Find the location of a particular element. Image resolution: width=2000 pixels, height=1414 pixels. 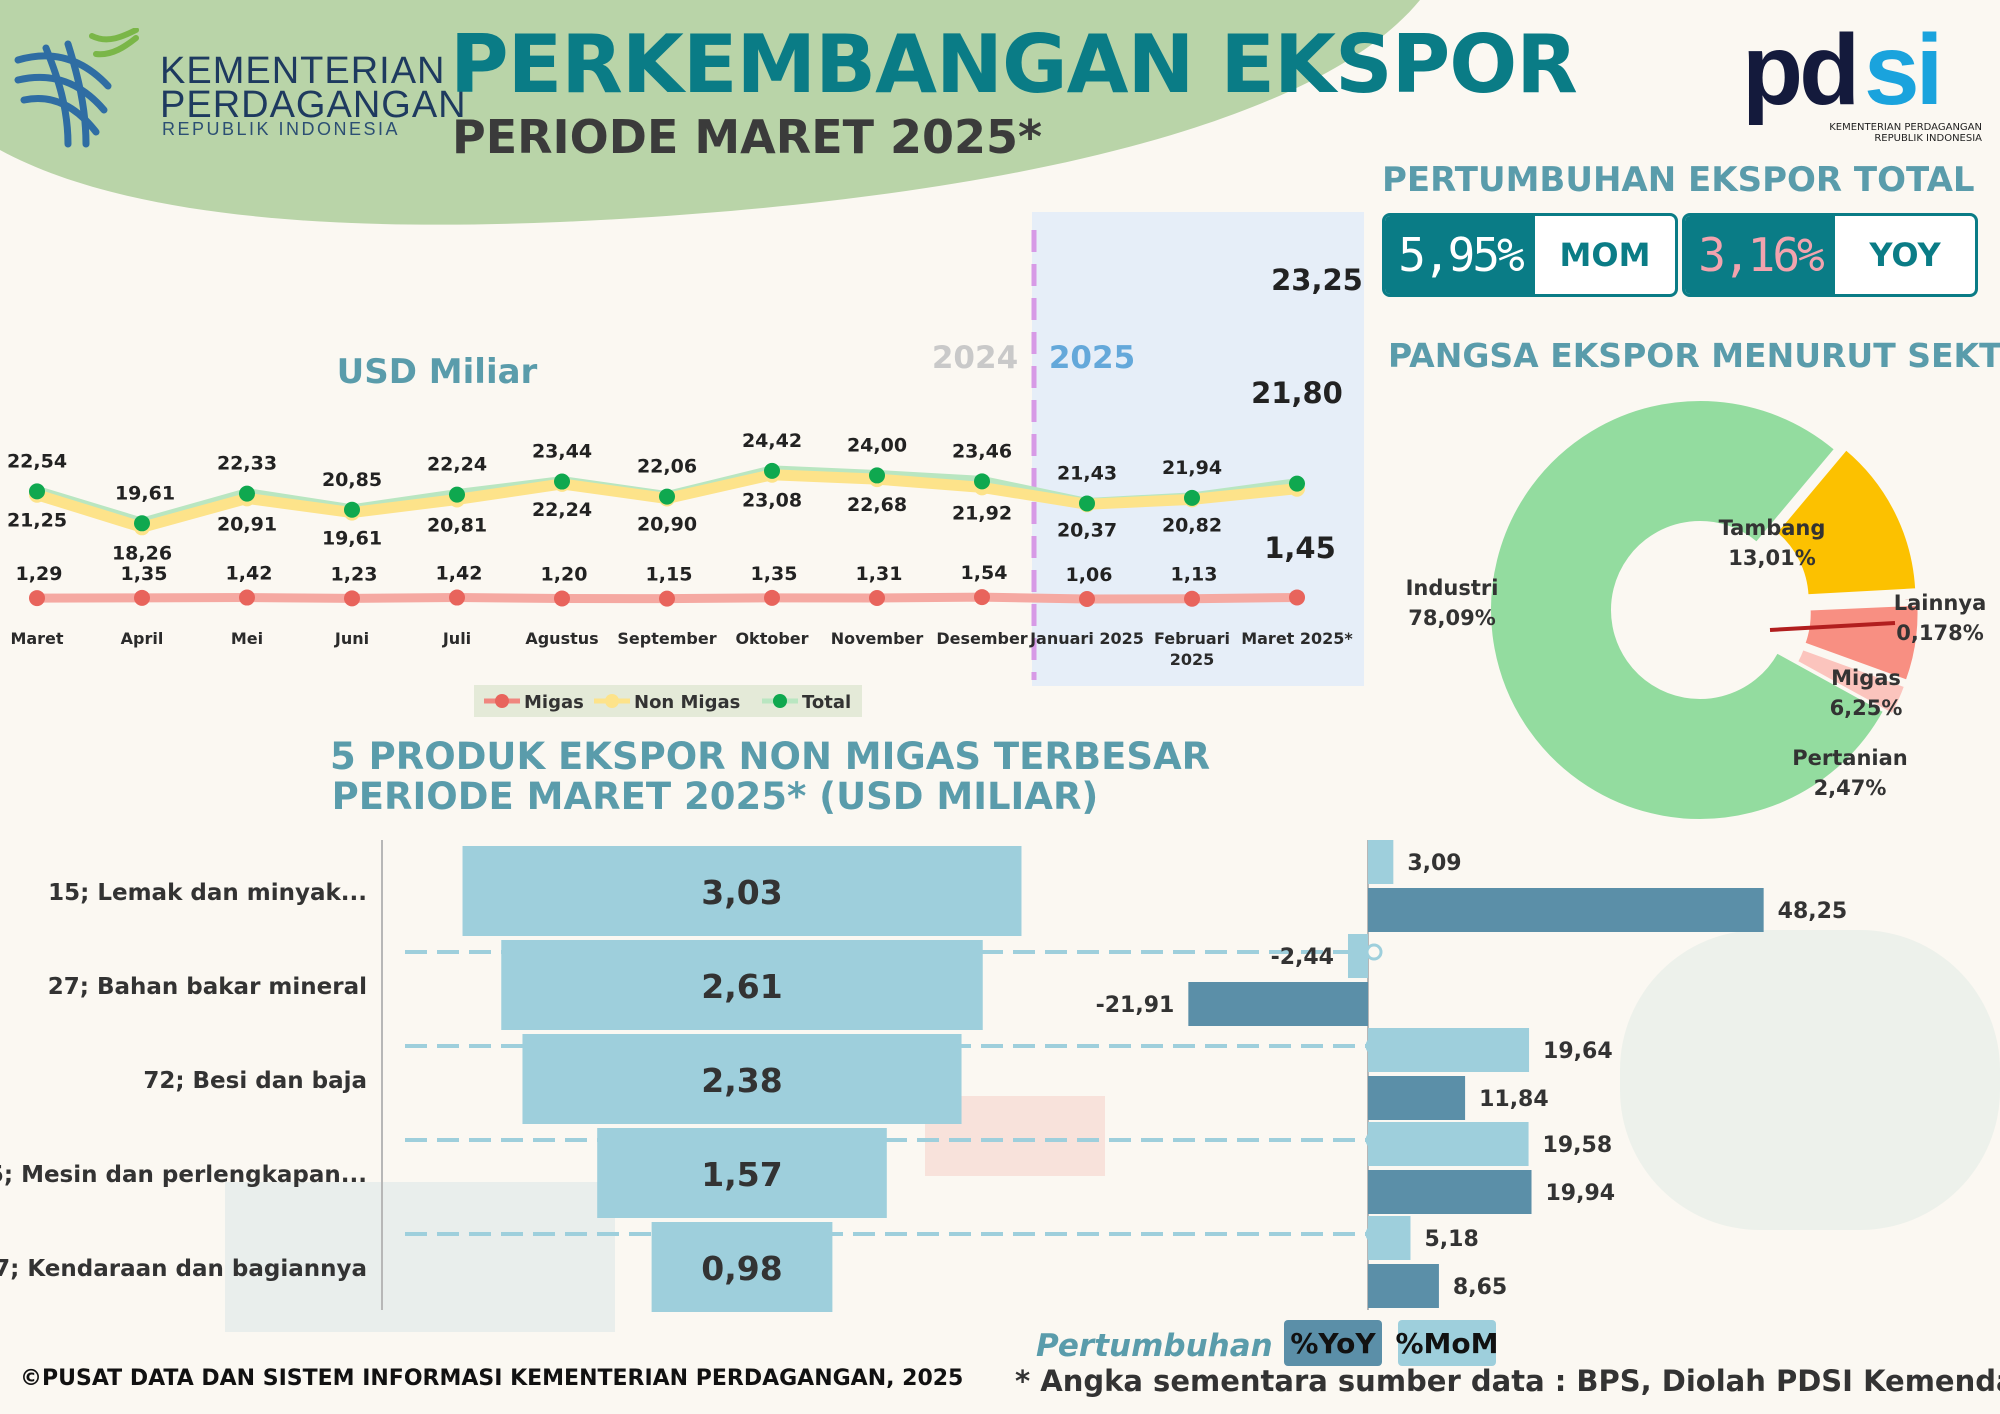

non-migas-label: 20,37 is located at coordinates (1087, 530).